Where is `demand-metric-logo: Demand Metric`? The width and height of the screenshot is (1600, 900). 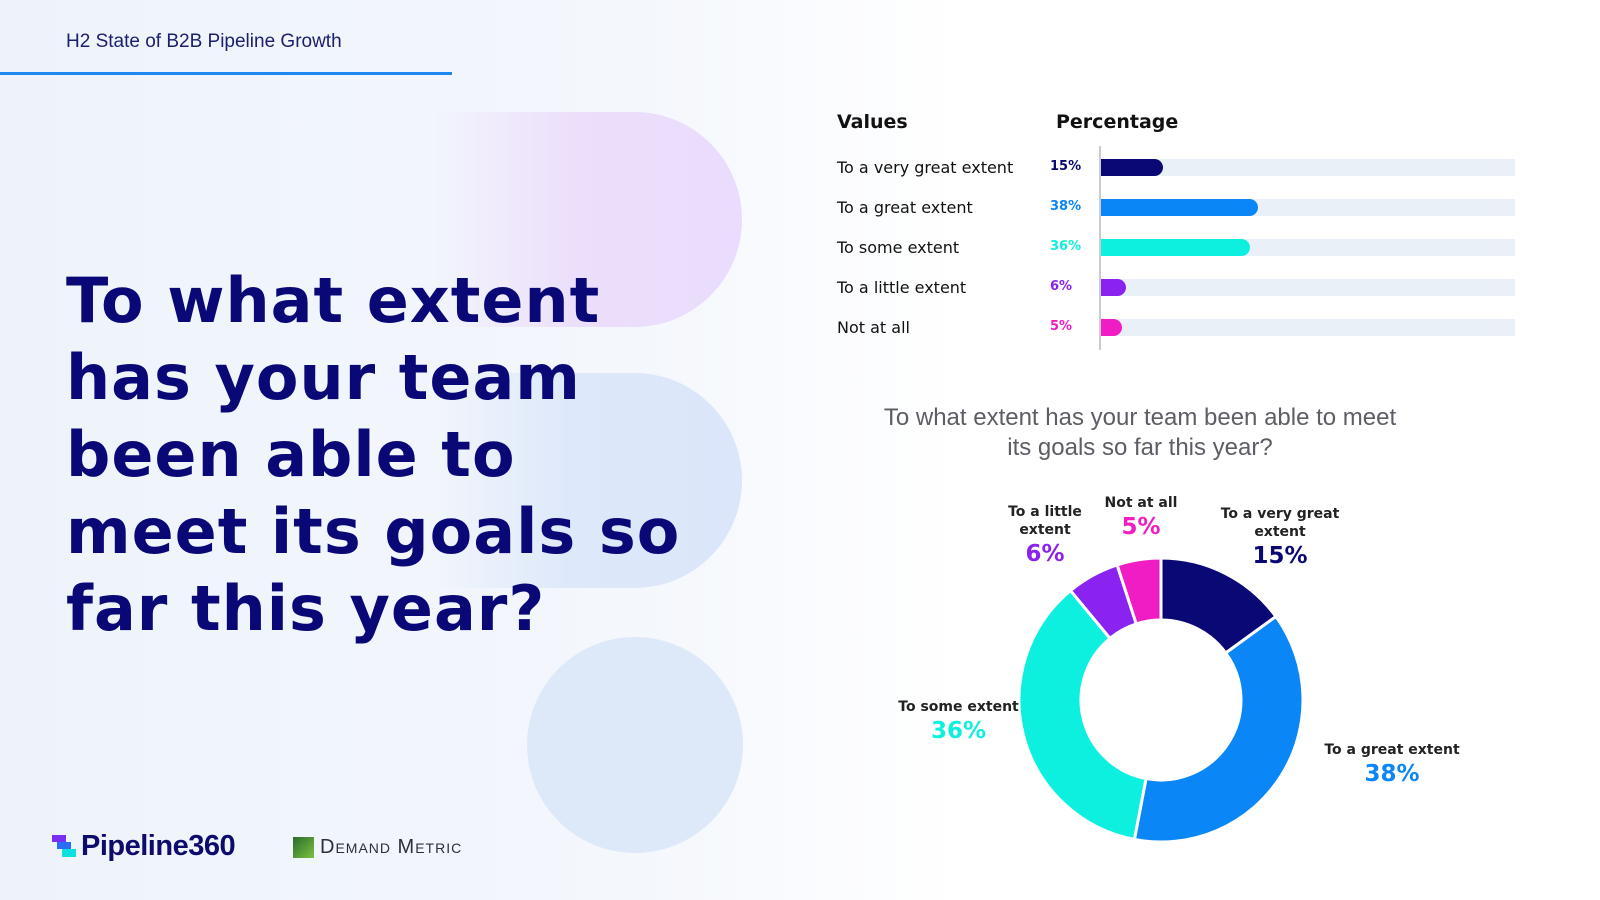
demand-metric-logo: Demand Metric is located at coordinates (377, 847).